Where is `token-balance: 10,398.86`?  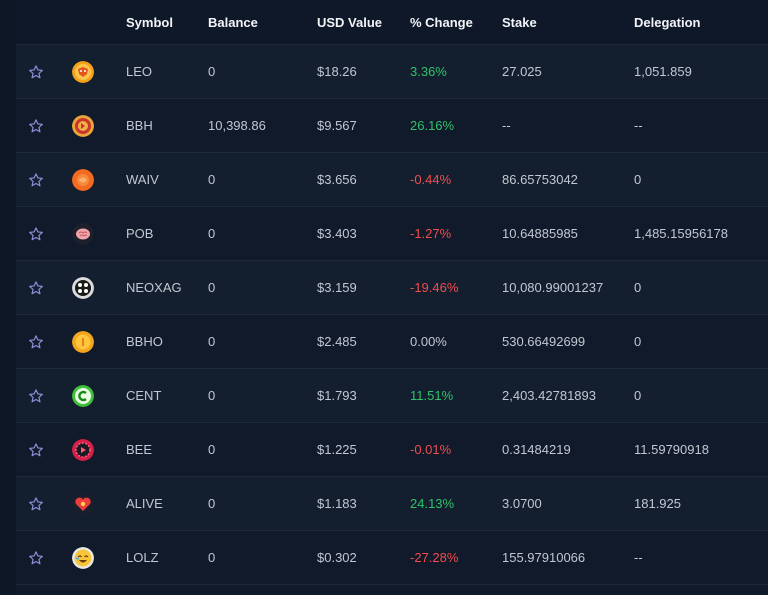
token-balance: 10,398.86 is located at coordinates (237, 125).